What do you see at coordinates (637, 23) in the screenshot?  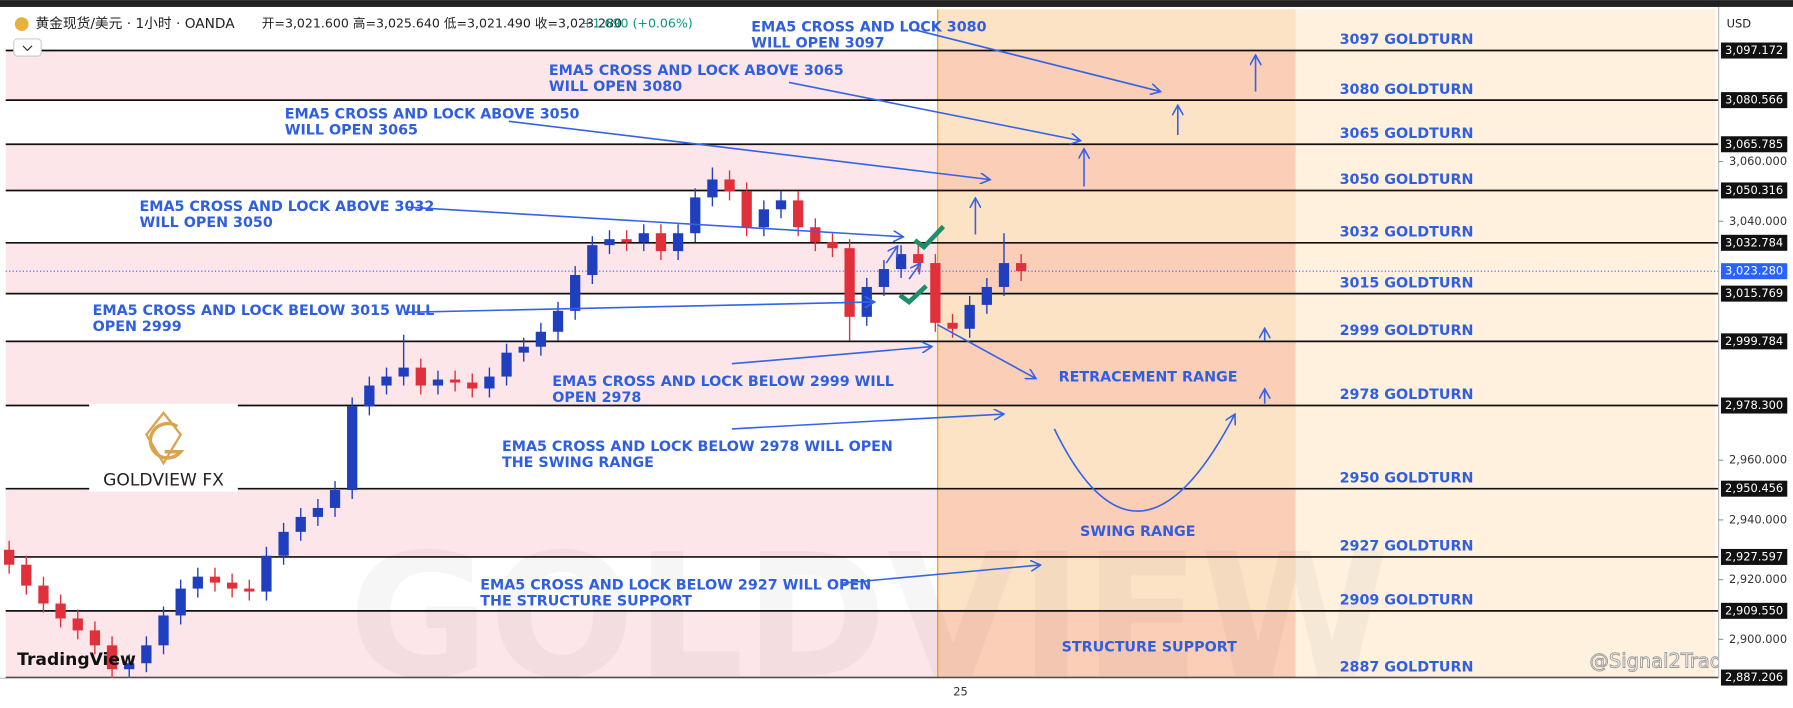 I see `change: +1.690 (+0.06%)` at bounding box center [637, 23].